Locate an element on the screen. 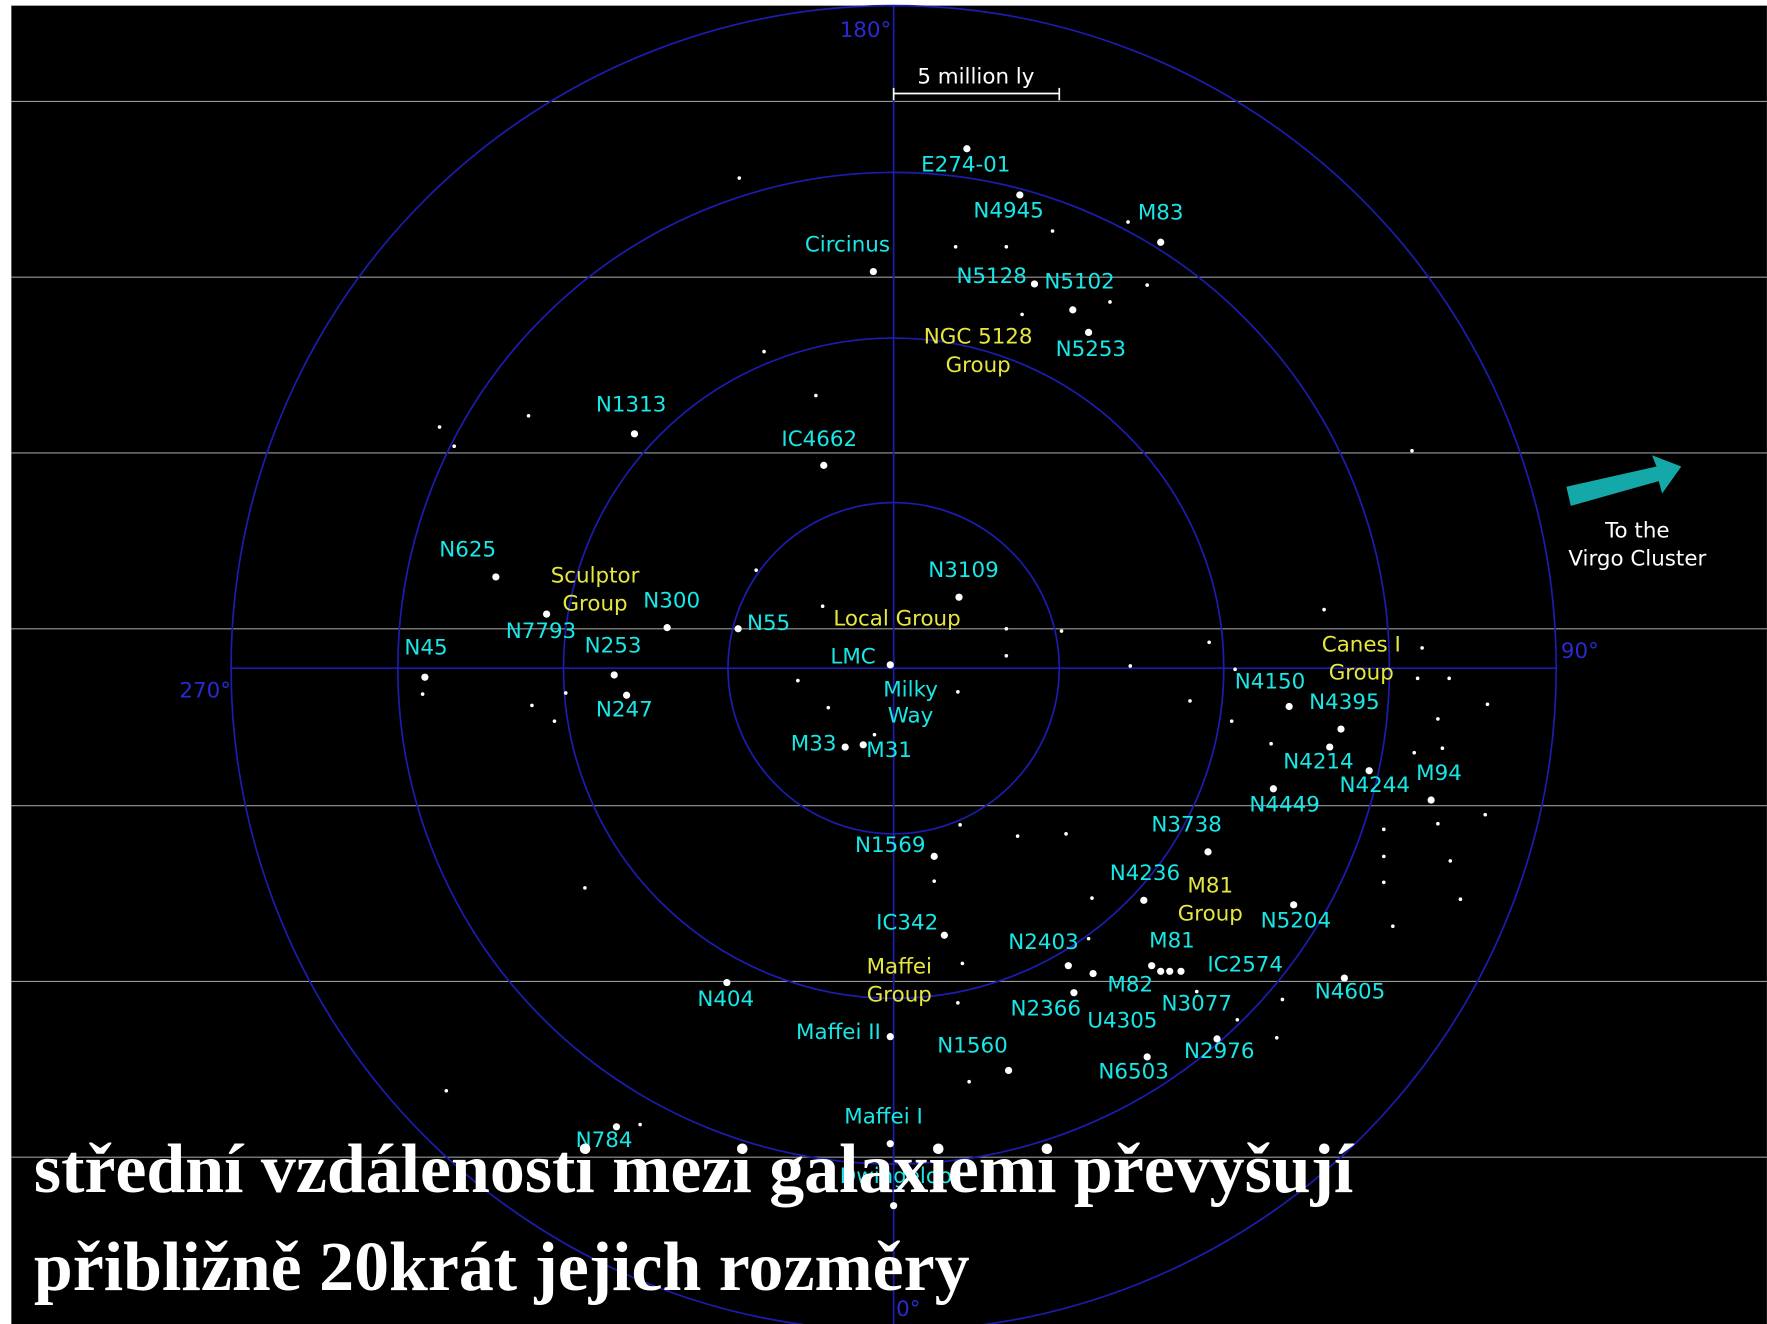 The image size is (1767, 1324). scale-label: 5 million ly is located at coordinates (975, 76).